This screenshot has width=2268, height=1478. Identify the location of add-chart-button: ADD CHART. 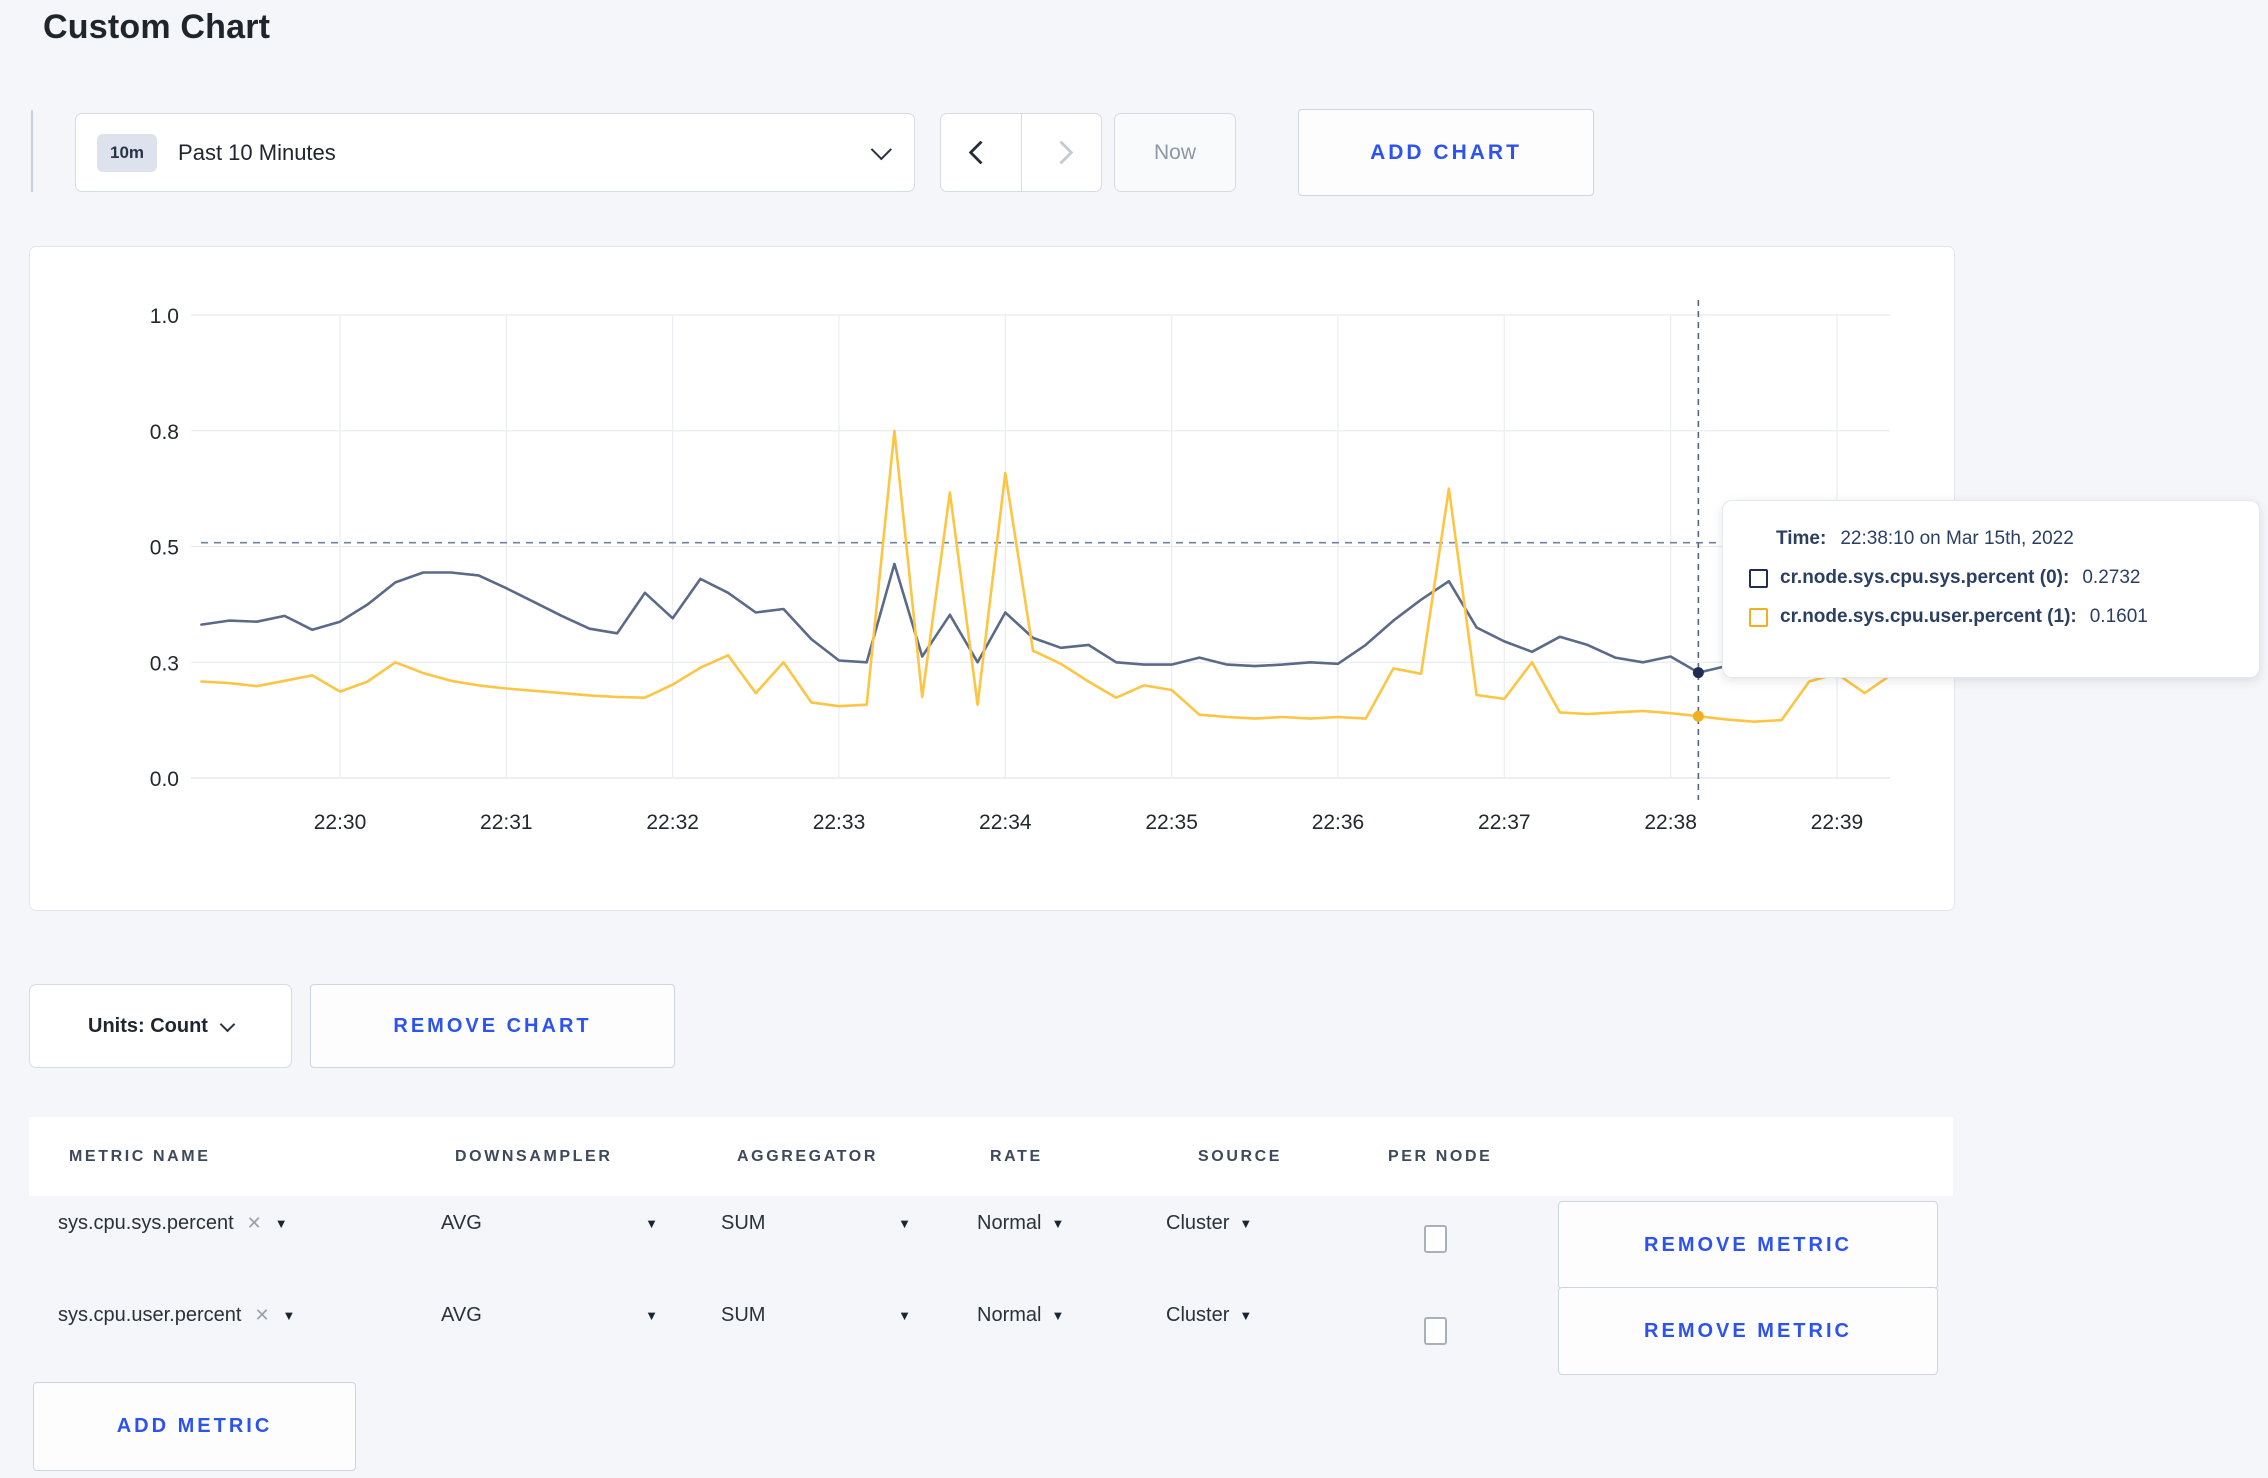
(1446, 152).